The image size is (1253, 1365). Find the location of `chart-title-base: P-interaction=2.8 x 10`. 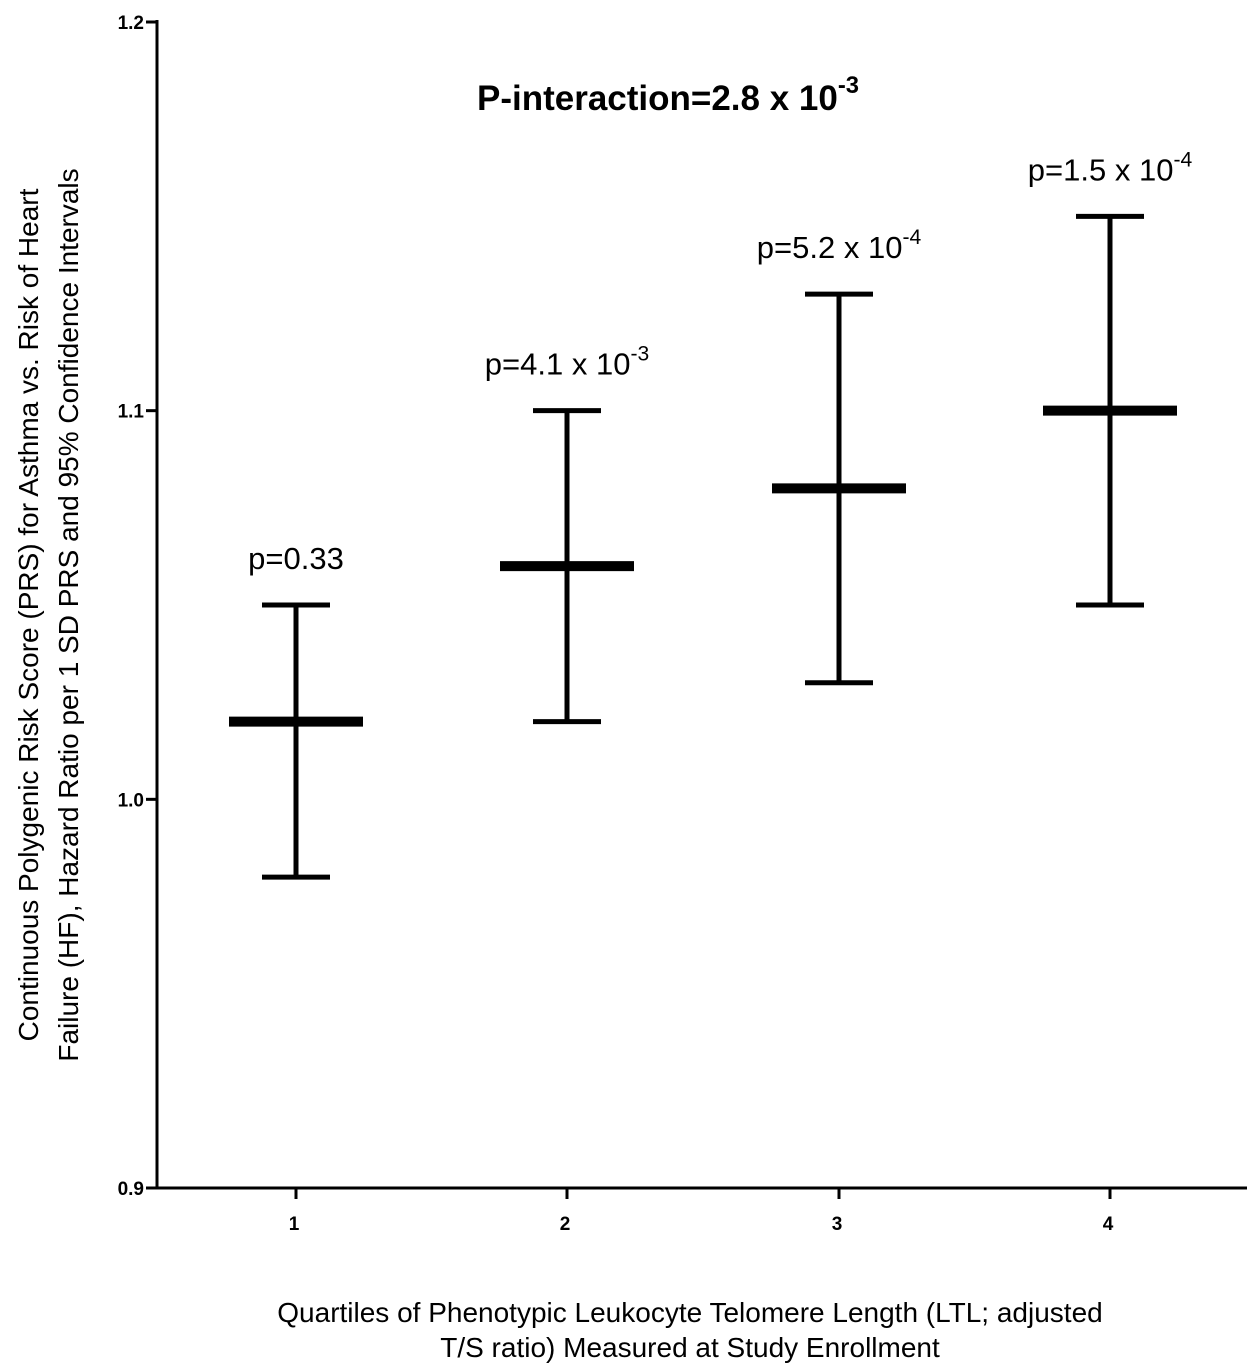

chart-title-base: P-interaction=2.8 x 10 is located at coordinates (657, 98).